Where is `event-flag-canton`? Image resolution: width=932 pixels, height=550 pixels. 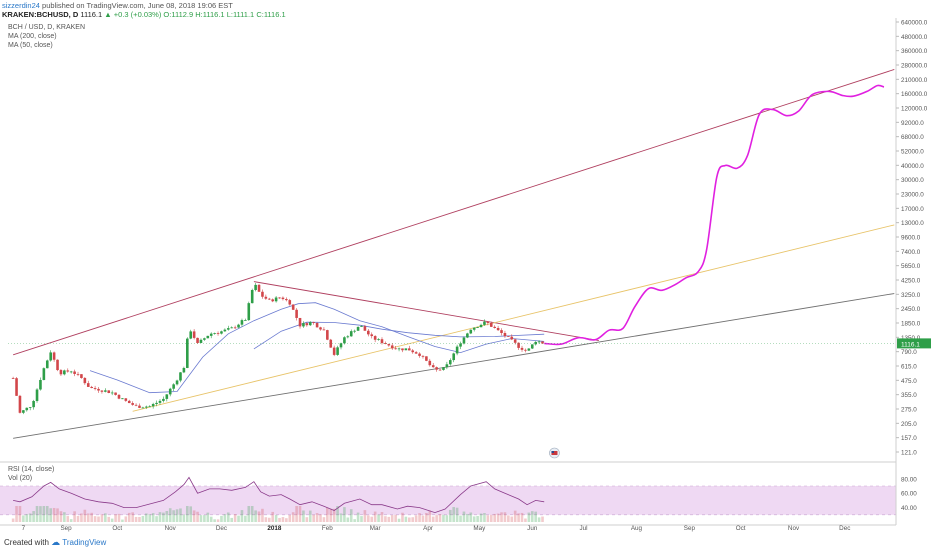
event-flag-canton is located at coordinates (552, 452).